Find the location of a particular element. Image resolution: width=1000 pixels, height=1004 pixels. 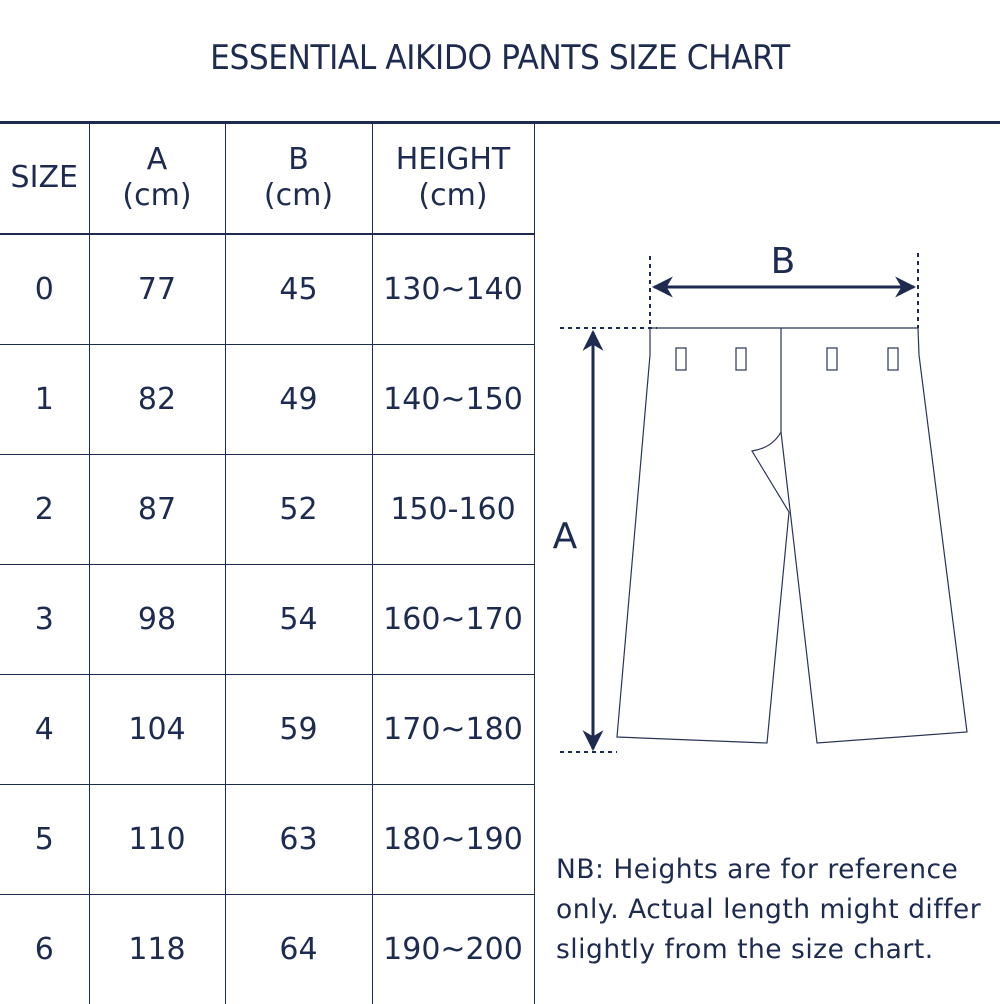

pants-outline is located at coordinates (792, 535).